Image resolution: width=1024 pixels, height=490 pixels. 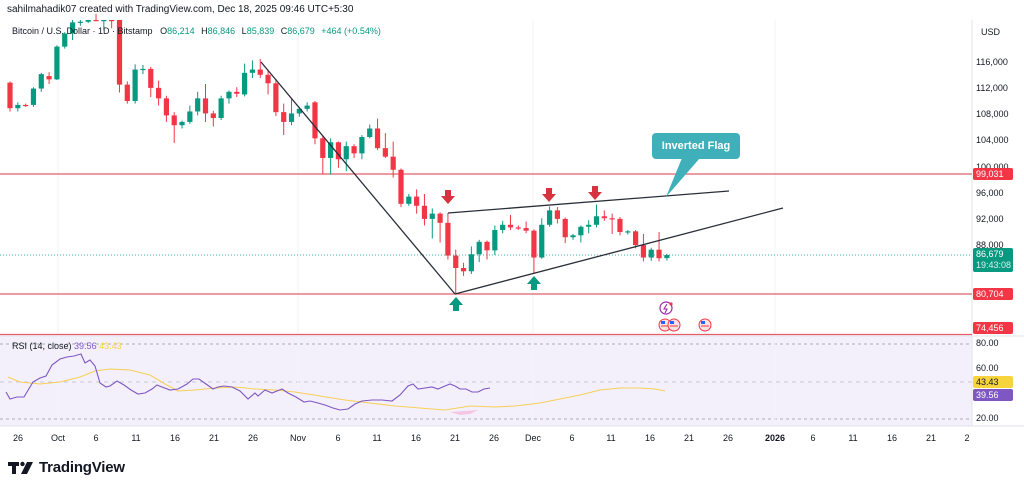 I want to click on symbol-title: Bitcoin / U.S. Dollar · 1D · Bitstamp, so click(x=82, y=31).